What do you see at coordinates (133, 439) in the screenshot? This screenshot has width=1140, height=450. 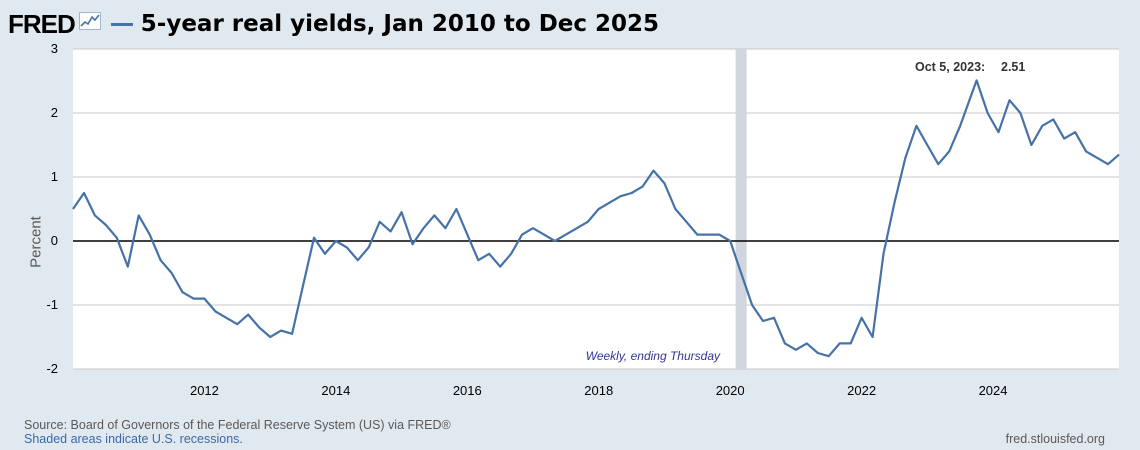 I see `footer-recession-note: Shaded areas indicate U.S. recessions.` at bounding box center [133, 439].